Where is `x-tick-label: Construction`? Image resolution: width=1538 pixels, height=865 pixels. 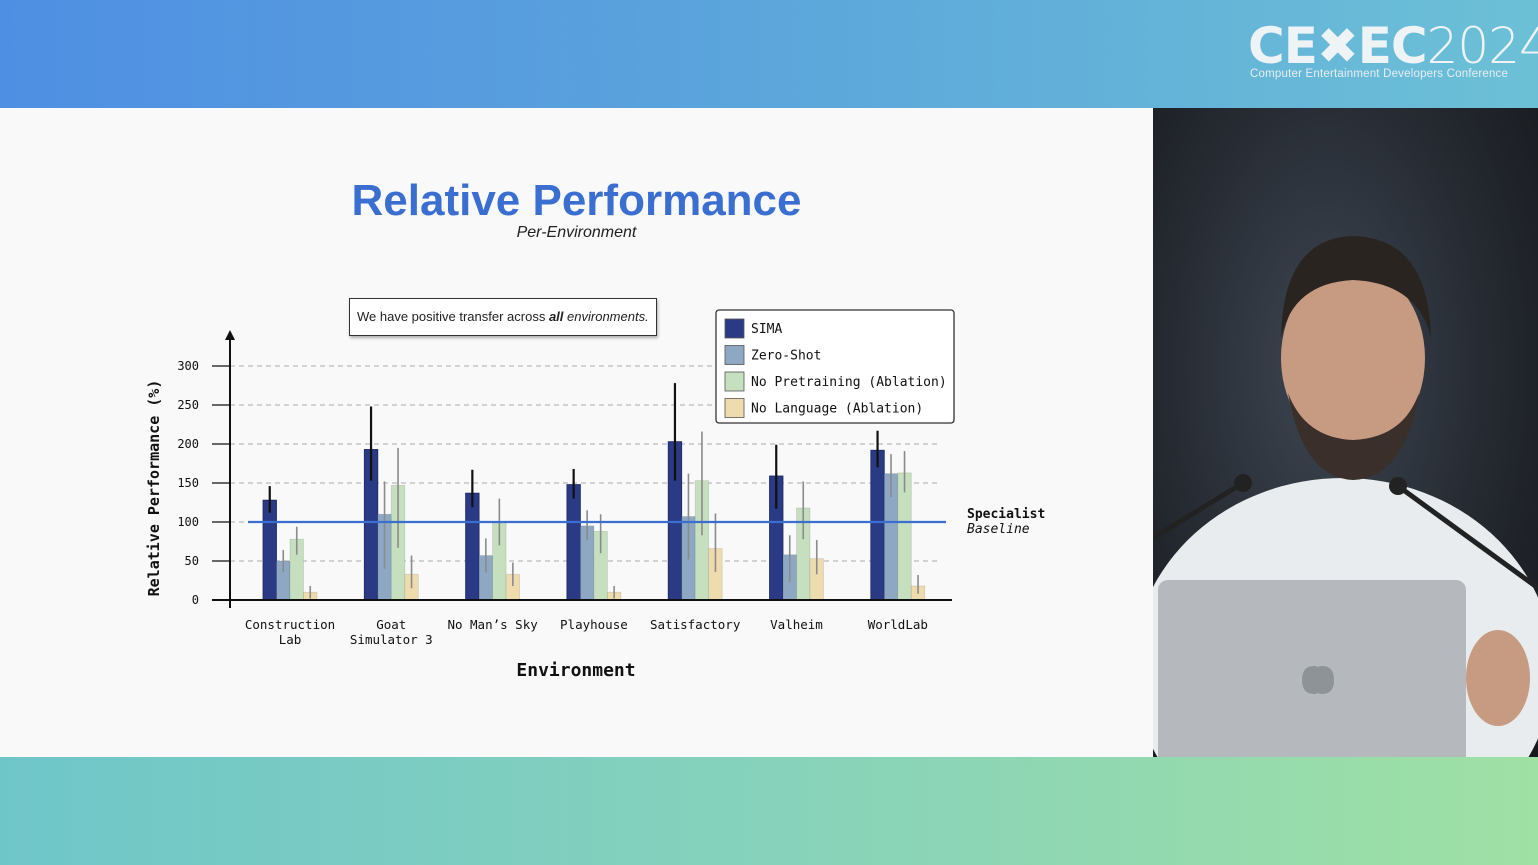 x-tick-label: Construction is located at coordinates (290, 624).